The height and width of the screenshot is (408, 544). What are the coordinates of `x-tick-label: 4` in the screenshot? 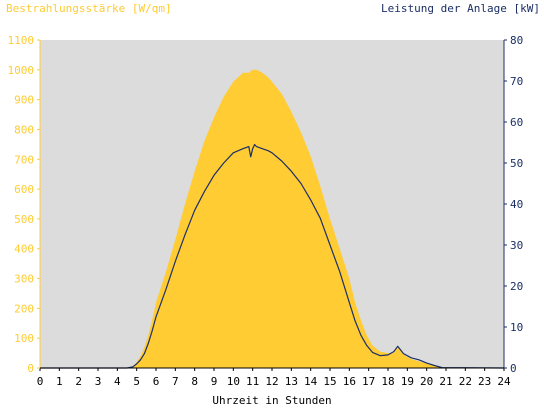 It's located at (117, 381).